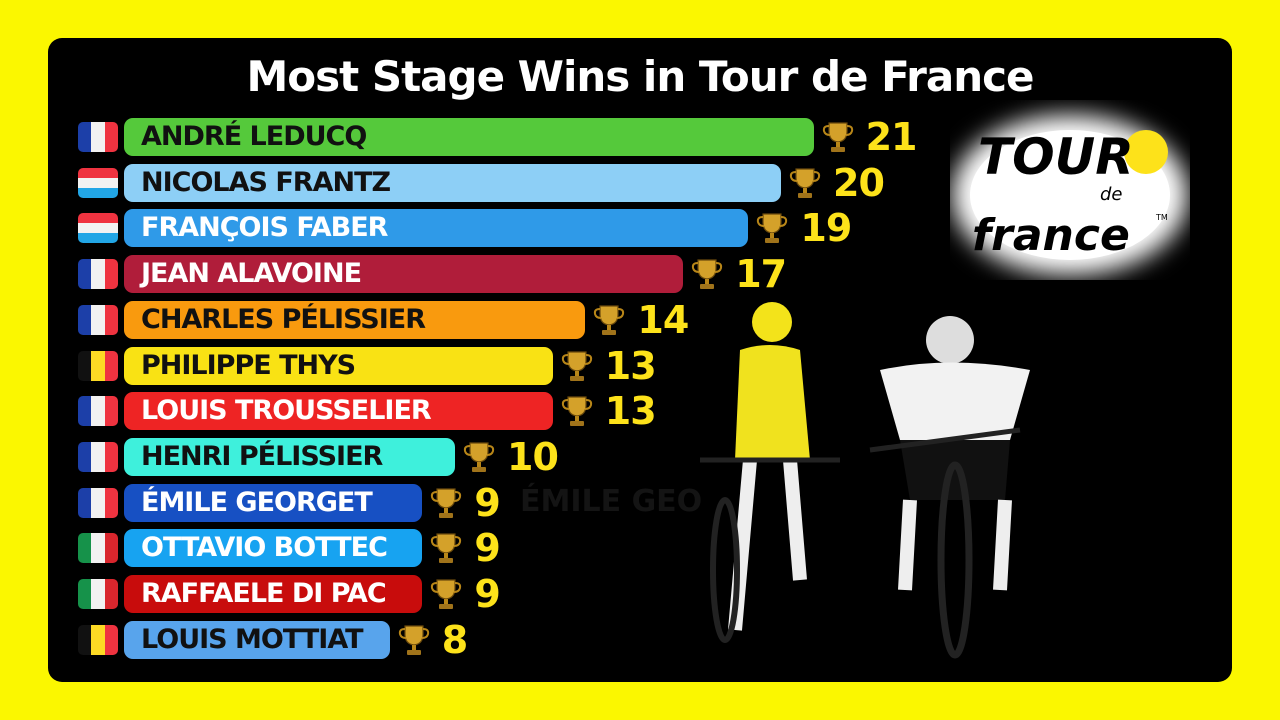  I want to click on tour-de-france-logo: TOUR de france TM, so click(1070, 195).